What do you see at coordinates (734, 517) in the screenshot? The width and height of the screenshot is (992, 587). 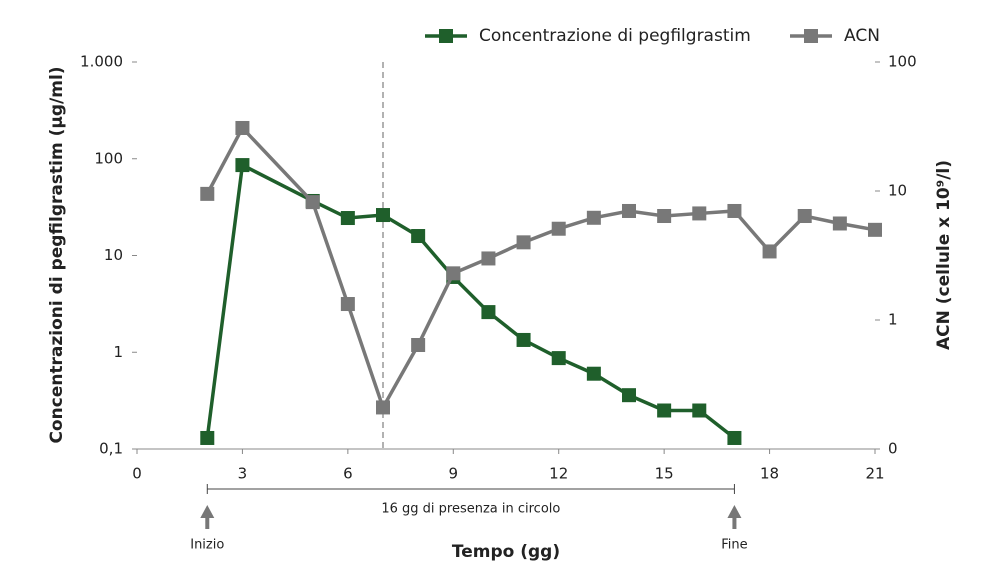 I see `end-arrow` at bounding box center [734, 517].